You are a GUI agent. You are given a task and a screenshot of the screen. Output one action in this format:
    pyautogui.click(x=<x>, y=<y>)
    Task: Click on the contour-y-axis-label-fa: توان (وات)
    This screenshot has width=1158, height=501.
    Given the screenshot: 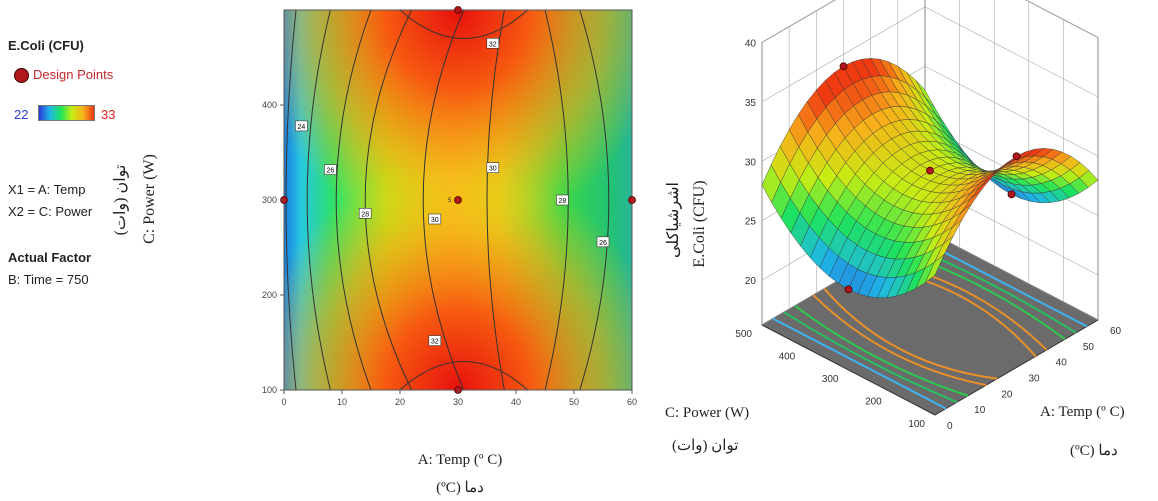 What is the action you would take?
    pyautogui.click(x=120, y=200)
    